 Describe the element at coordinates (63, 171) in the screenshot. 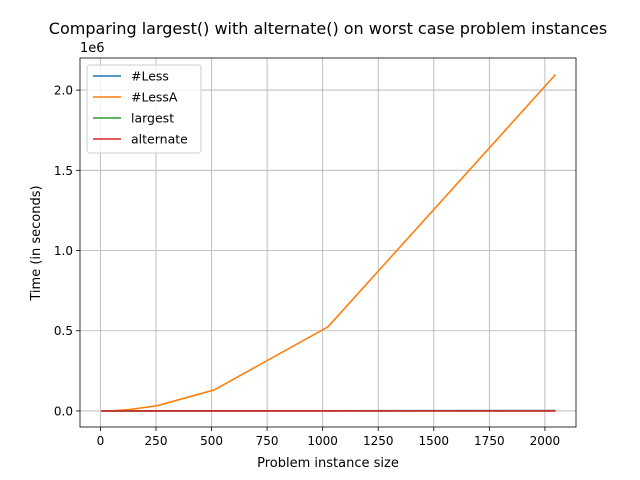

I see `y-tick-label: 1.5` at that location.